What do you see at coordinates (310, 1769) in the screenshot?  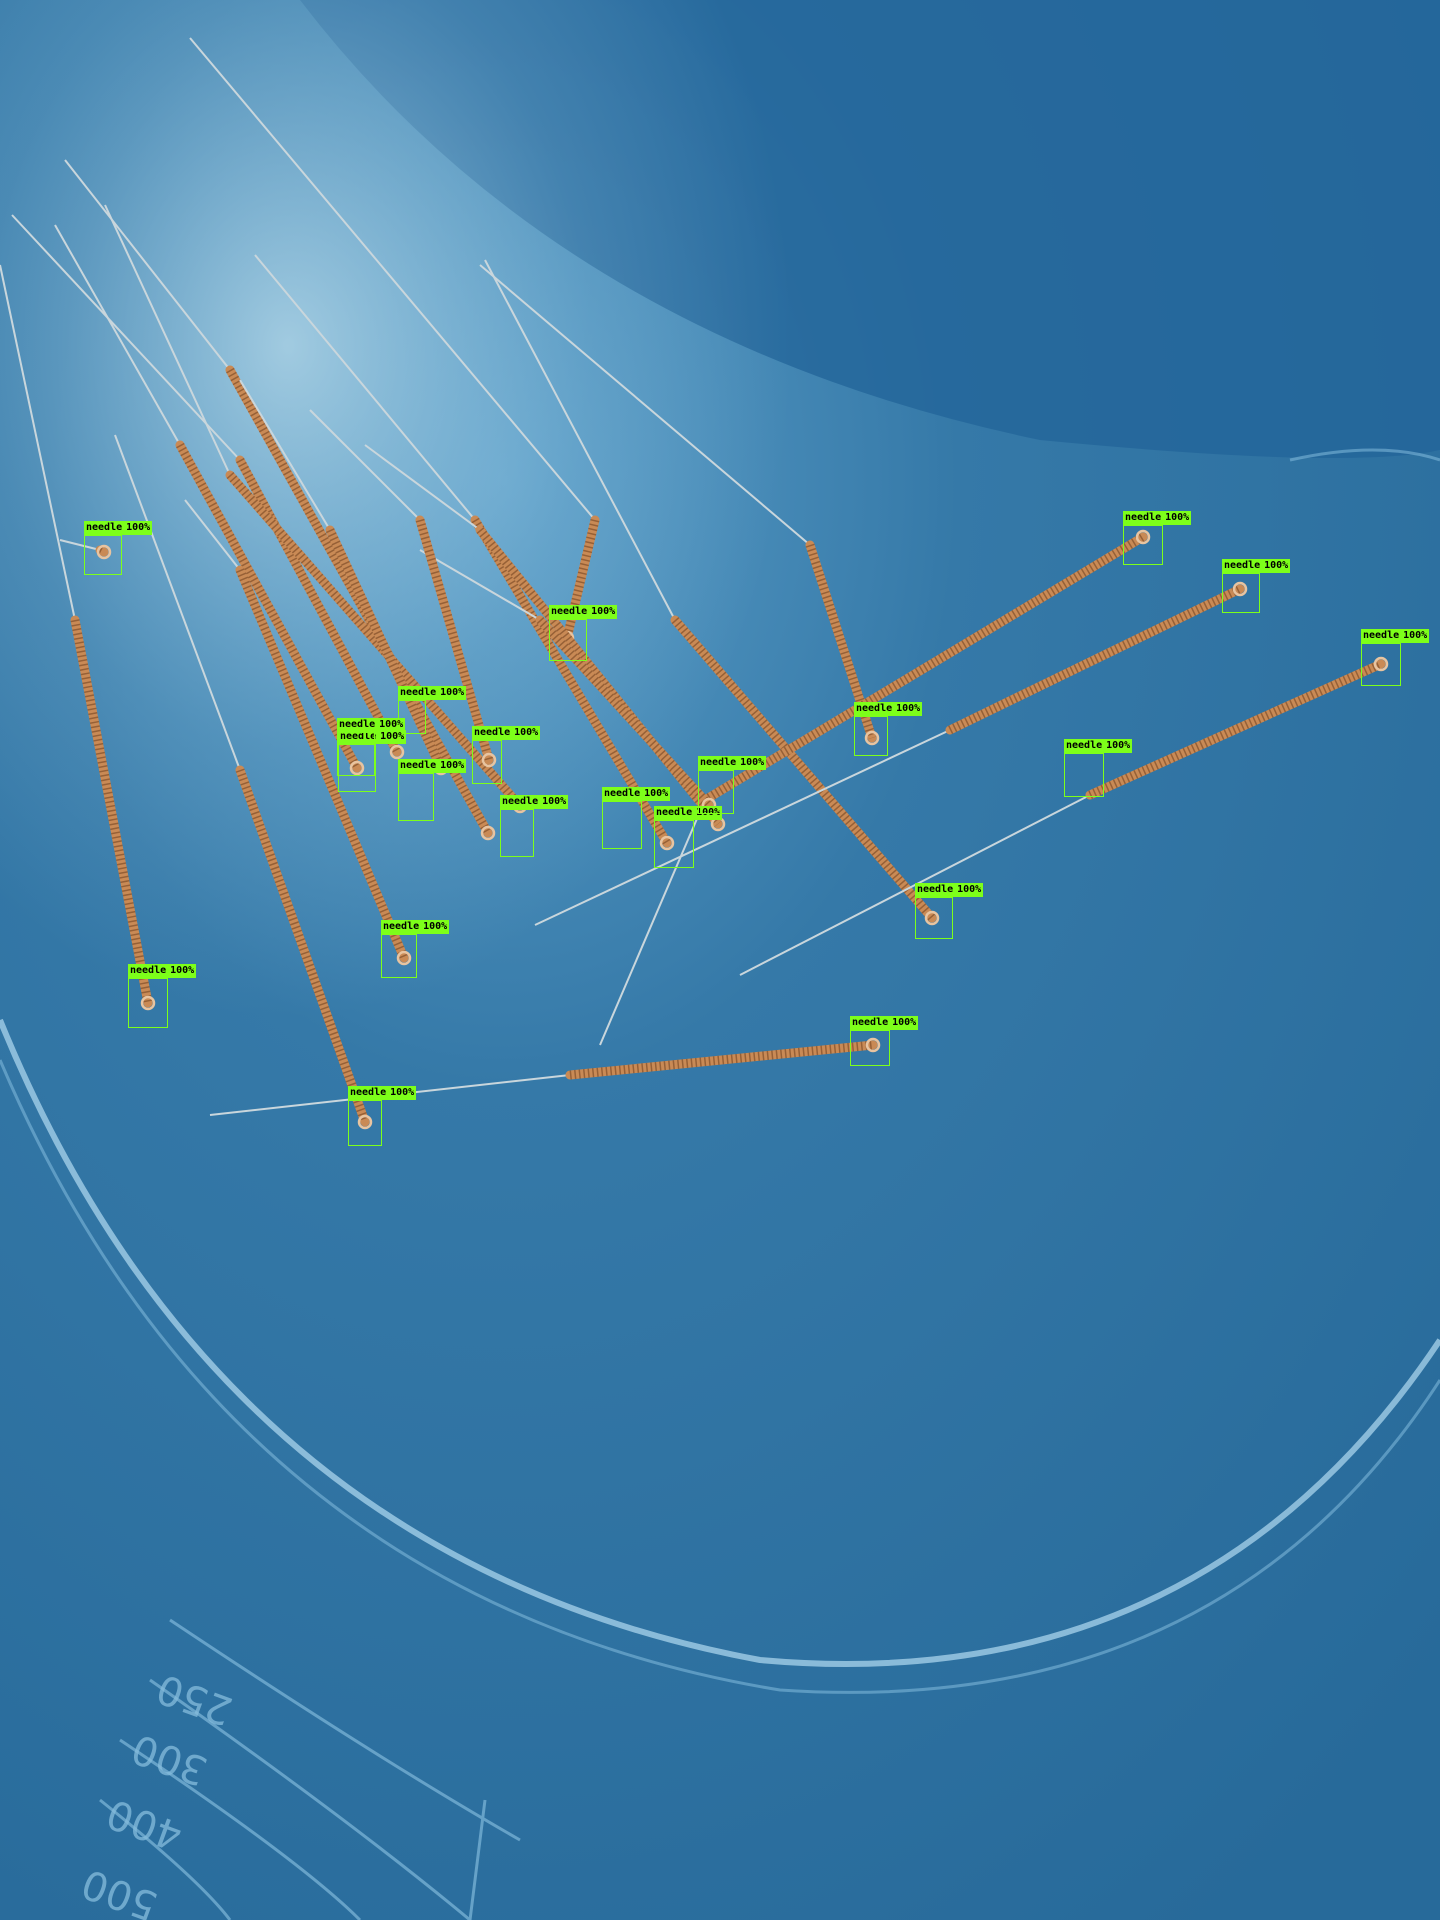 I see `tray-measurement-lines` at bounding box center [310, 1769].